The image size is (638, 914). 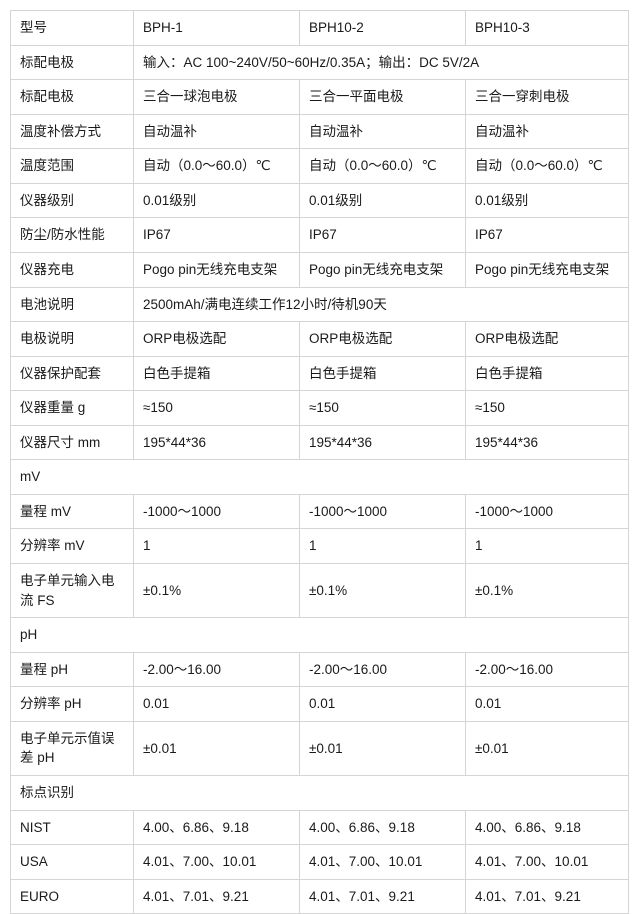 I want to click on table-row: 电子单元示值误差 pH ±0.01 ±0.01 ±0.01, so click(x=319, y=748).